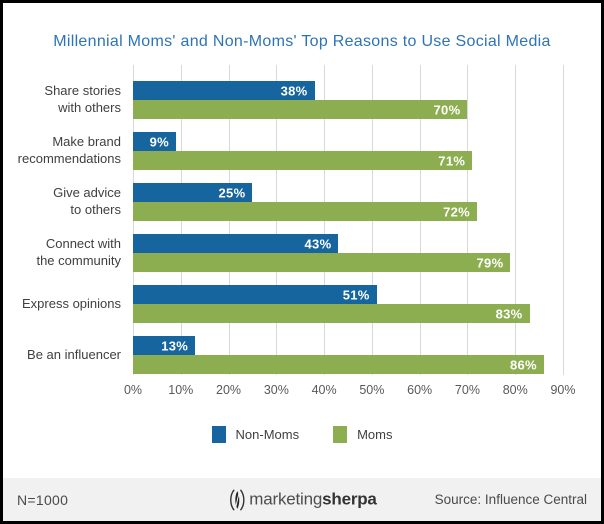  Describe the element at coordinates (237, 499) in the screenshot. I see `leaf-in-parentheses-icon` at that location.